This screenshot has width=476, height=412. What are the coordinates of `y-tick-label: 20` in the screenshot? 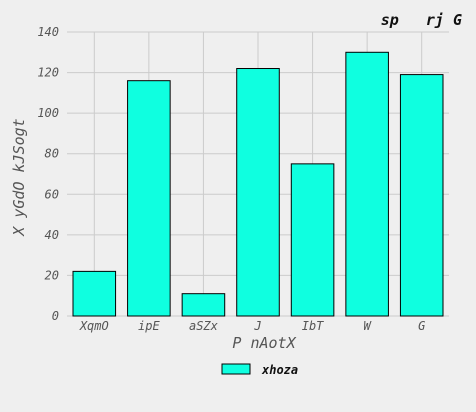 It's located at (52, 275).